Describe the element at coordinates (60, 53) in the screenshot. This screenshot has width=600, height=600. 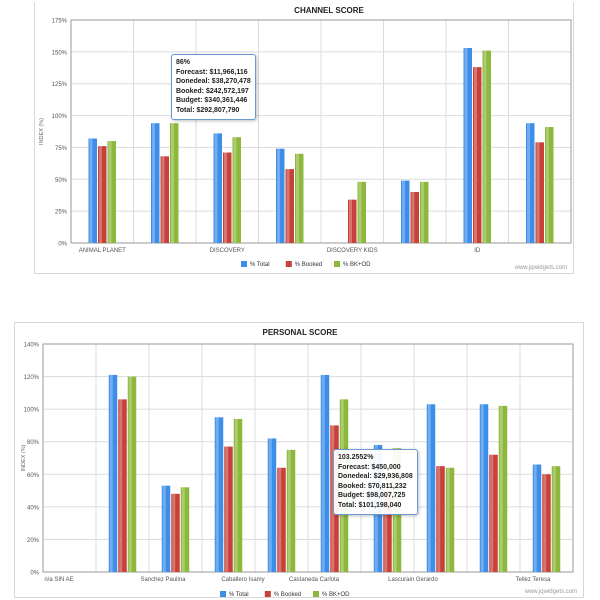
I see `y-tick-label: 150%` at that location.